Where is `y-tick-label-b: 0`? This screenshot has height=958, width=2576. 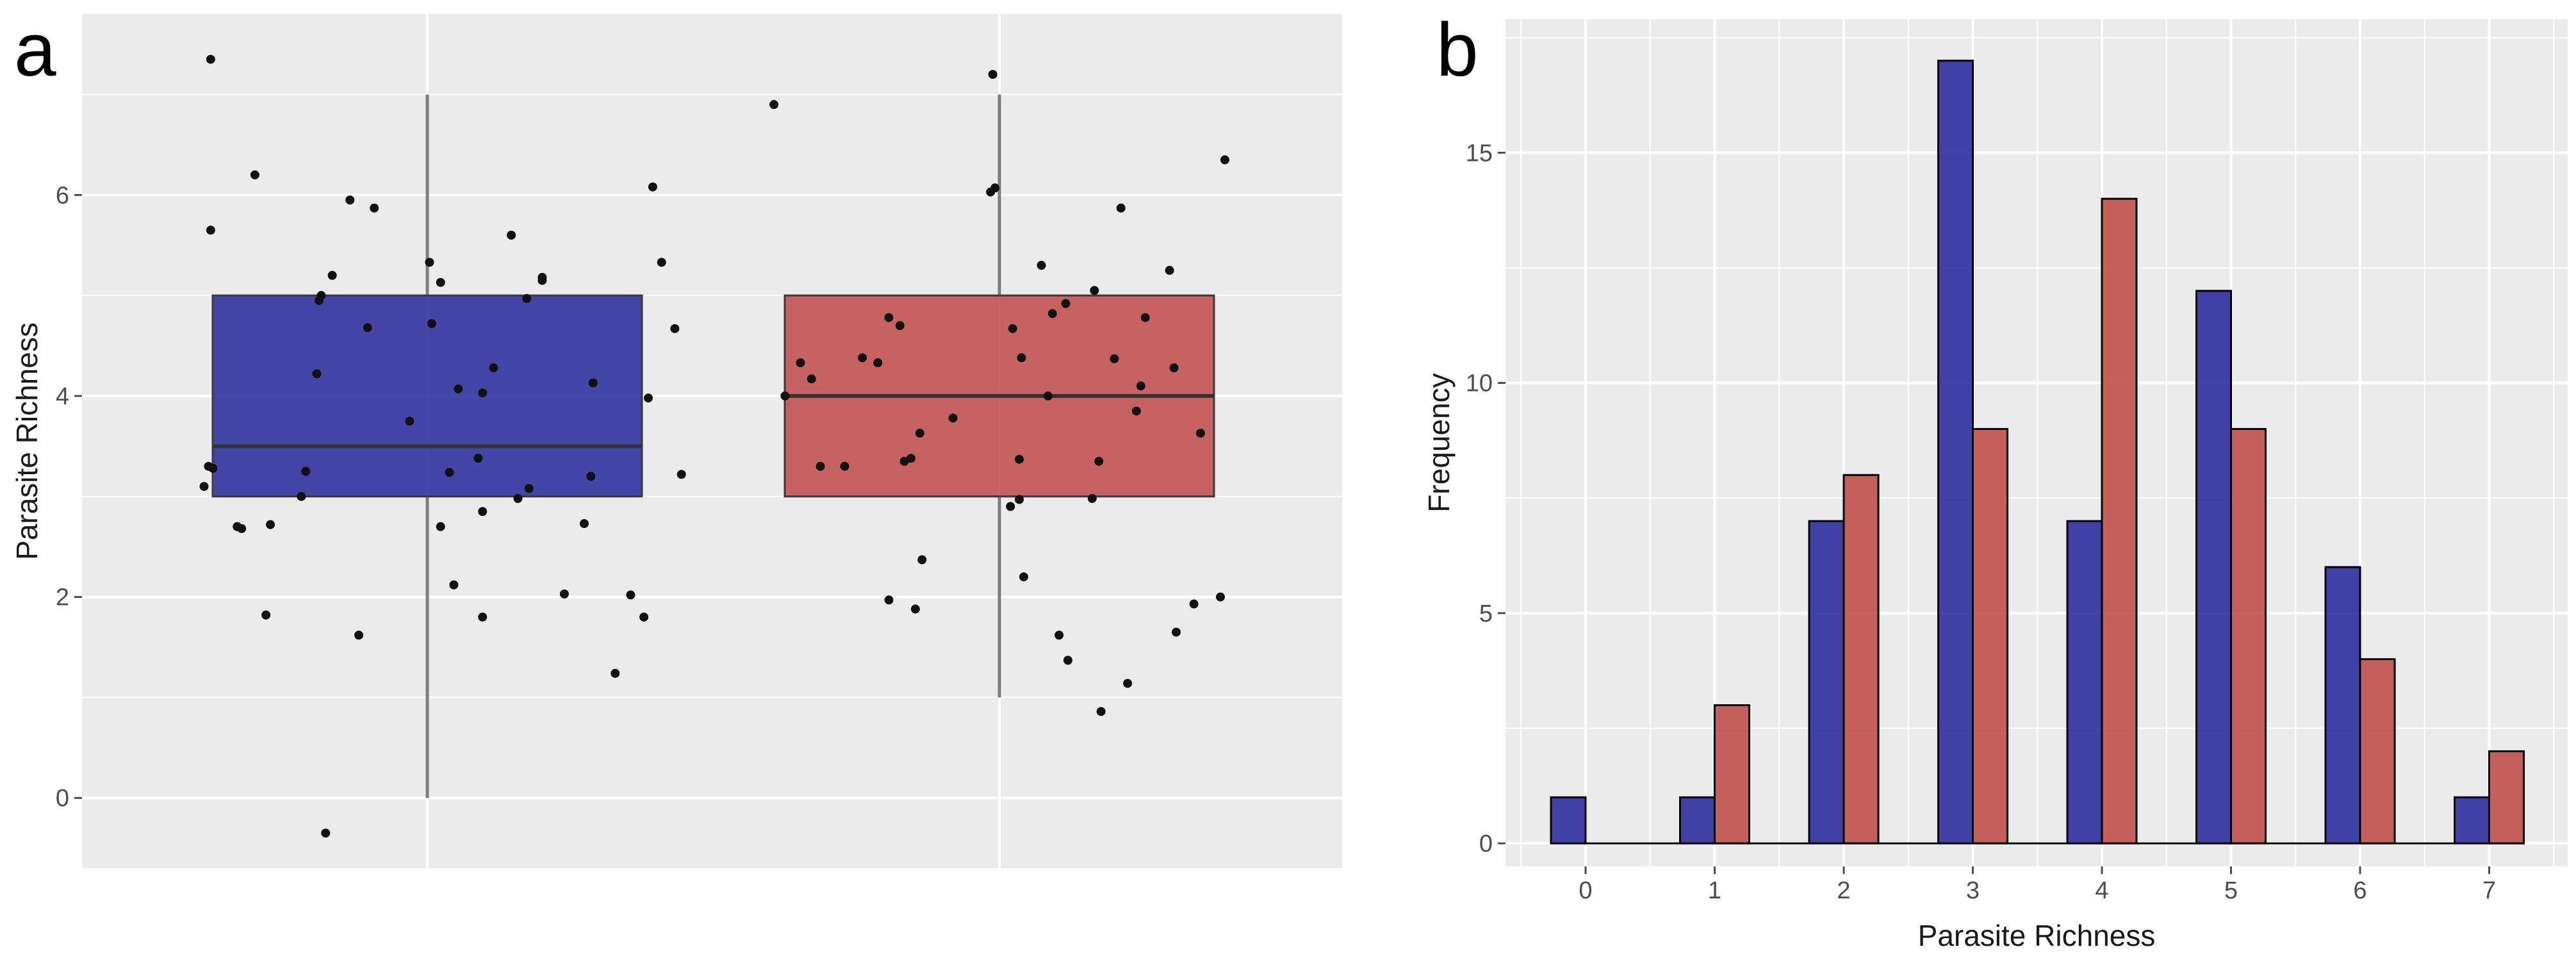
y-tick-label-b: 0 is located at coordinates (1486, 843).